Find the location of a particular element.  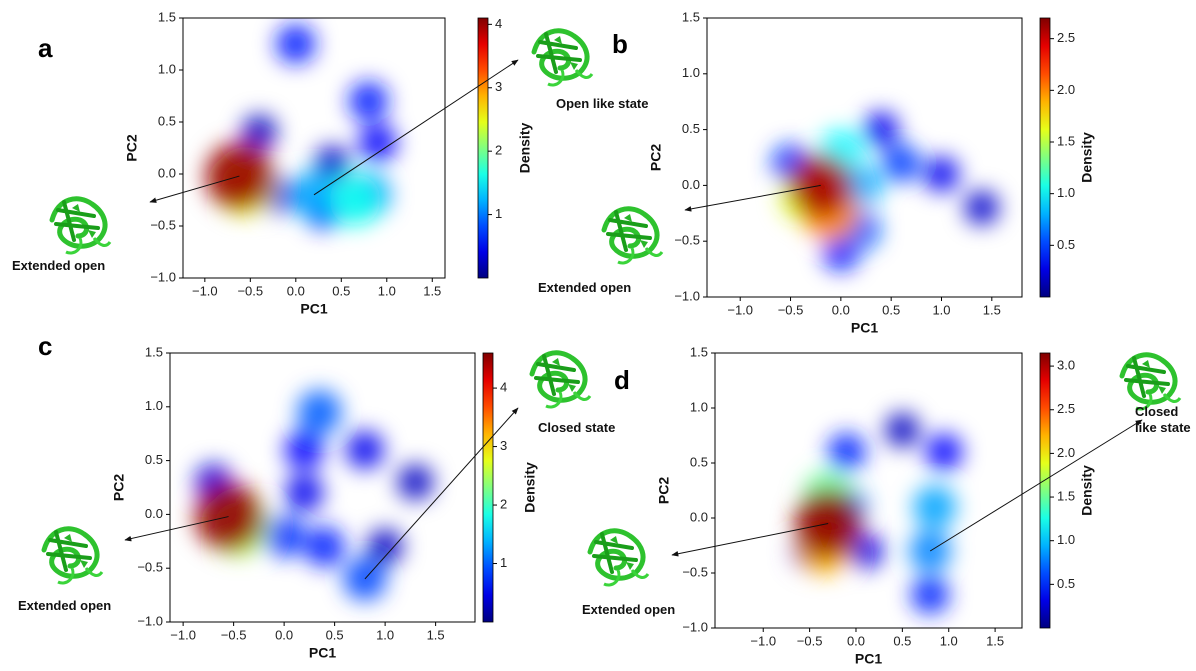

panel-label: b is located at coordinates (620, 44).